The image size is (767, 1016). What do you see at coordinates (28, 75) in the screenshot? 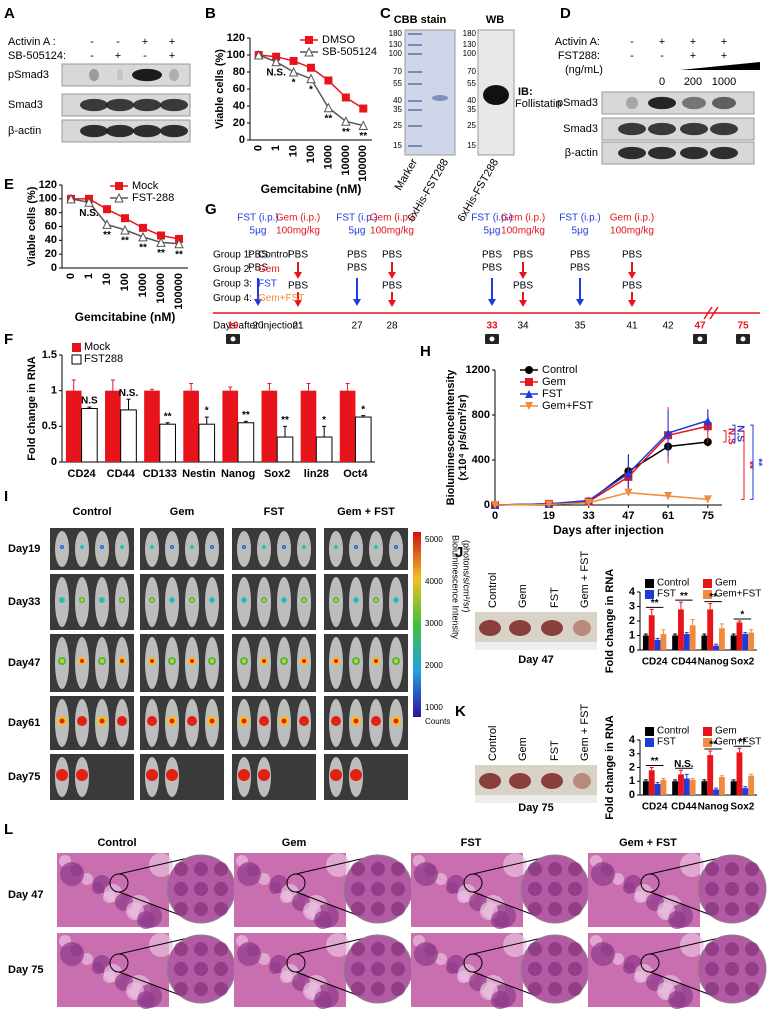
I see `label: pSmad3` at bounding box center [28, 75].